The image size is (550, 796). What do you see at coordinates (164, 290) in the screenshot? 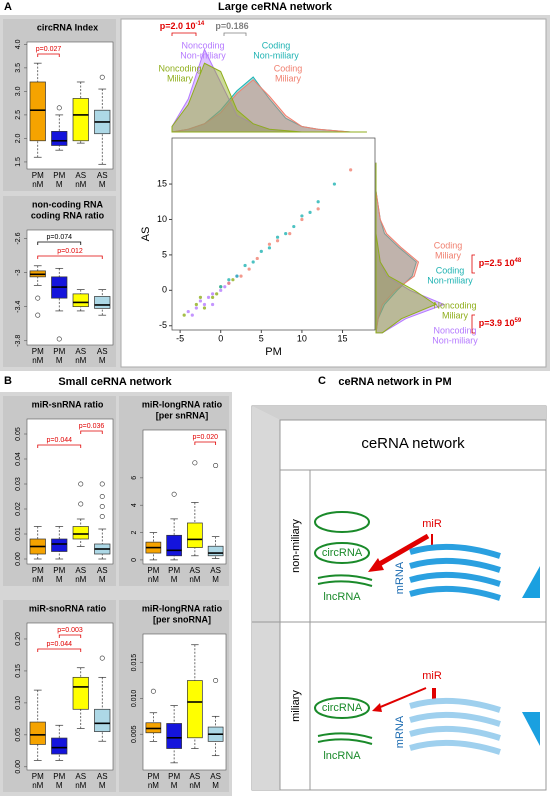
I see `y-tick-label: 0` at bounding box center [164, 290].